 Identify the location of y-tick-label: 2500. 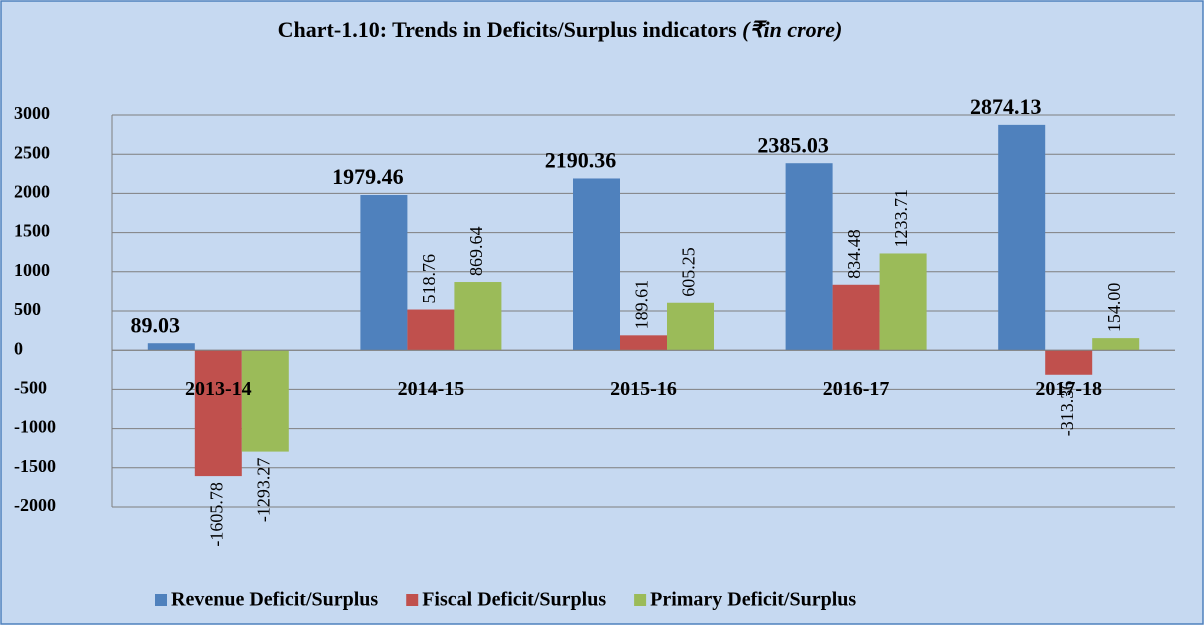
(32, 152).